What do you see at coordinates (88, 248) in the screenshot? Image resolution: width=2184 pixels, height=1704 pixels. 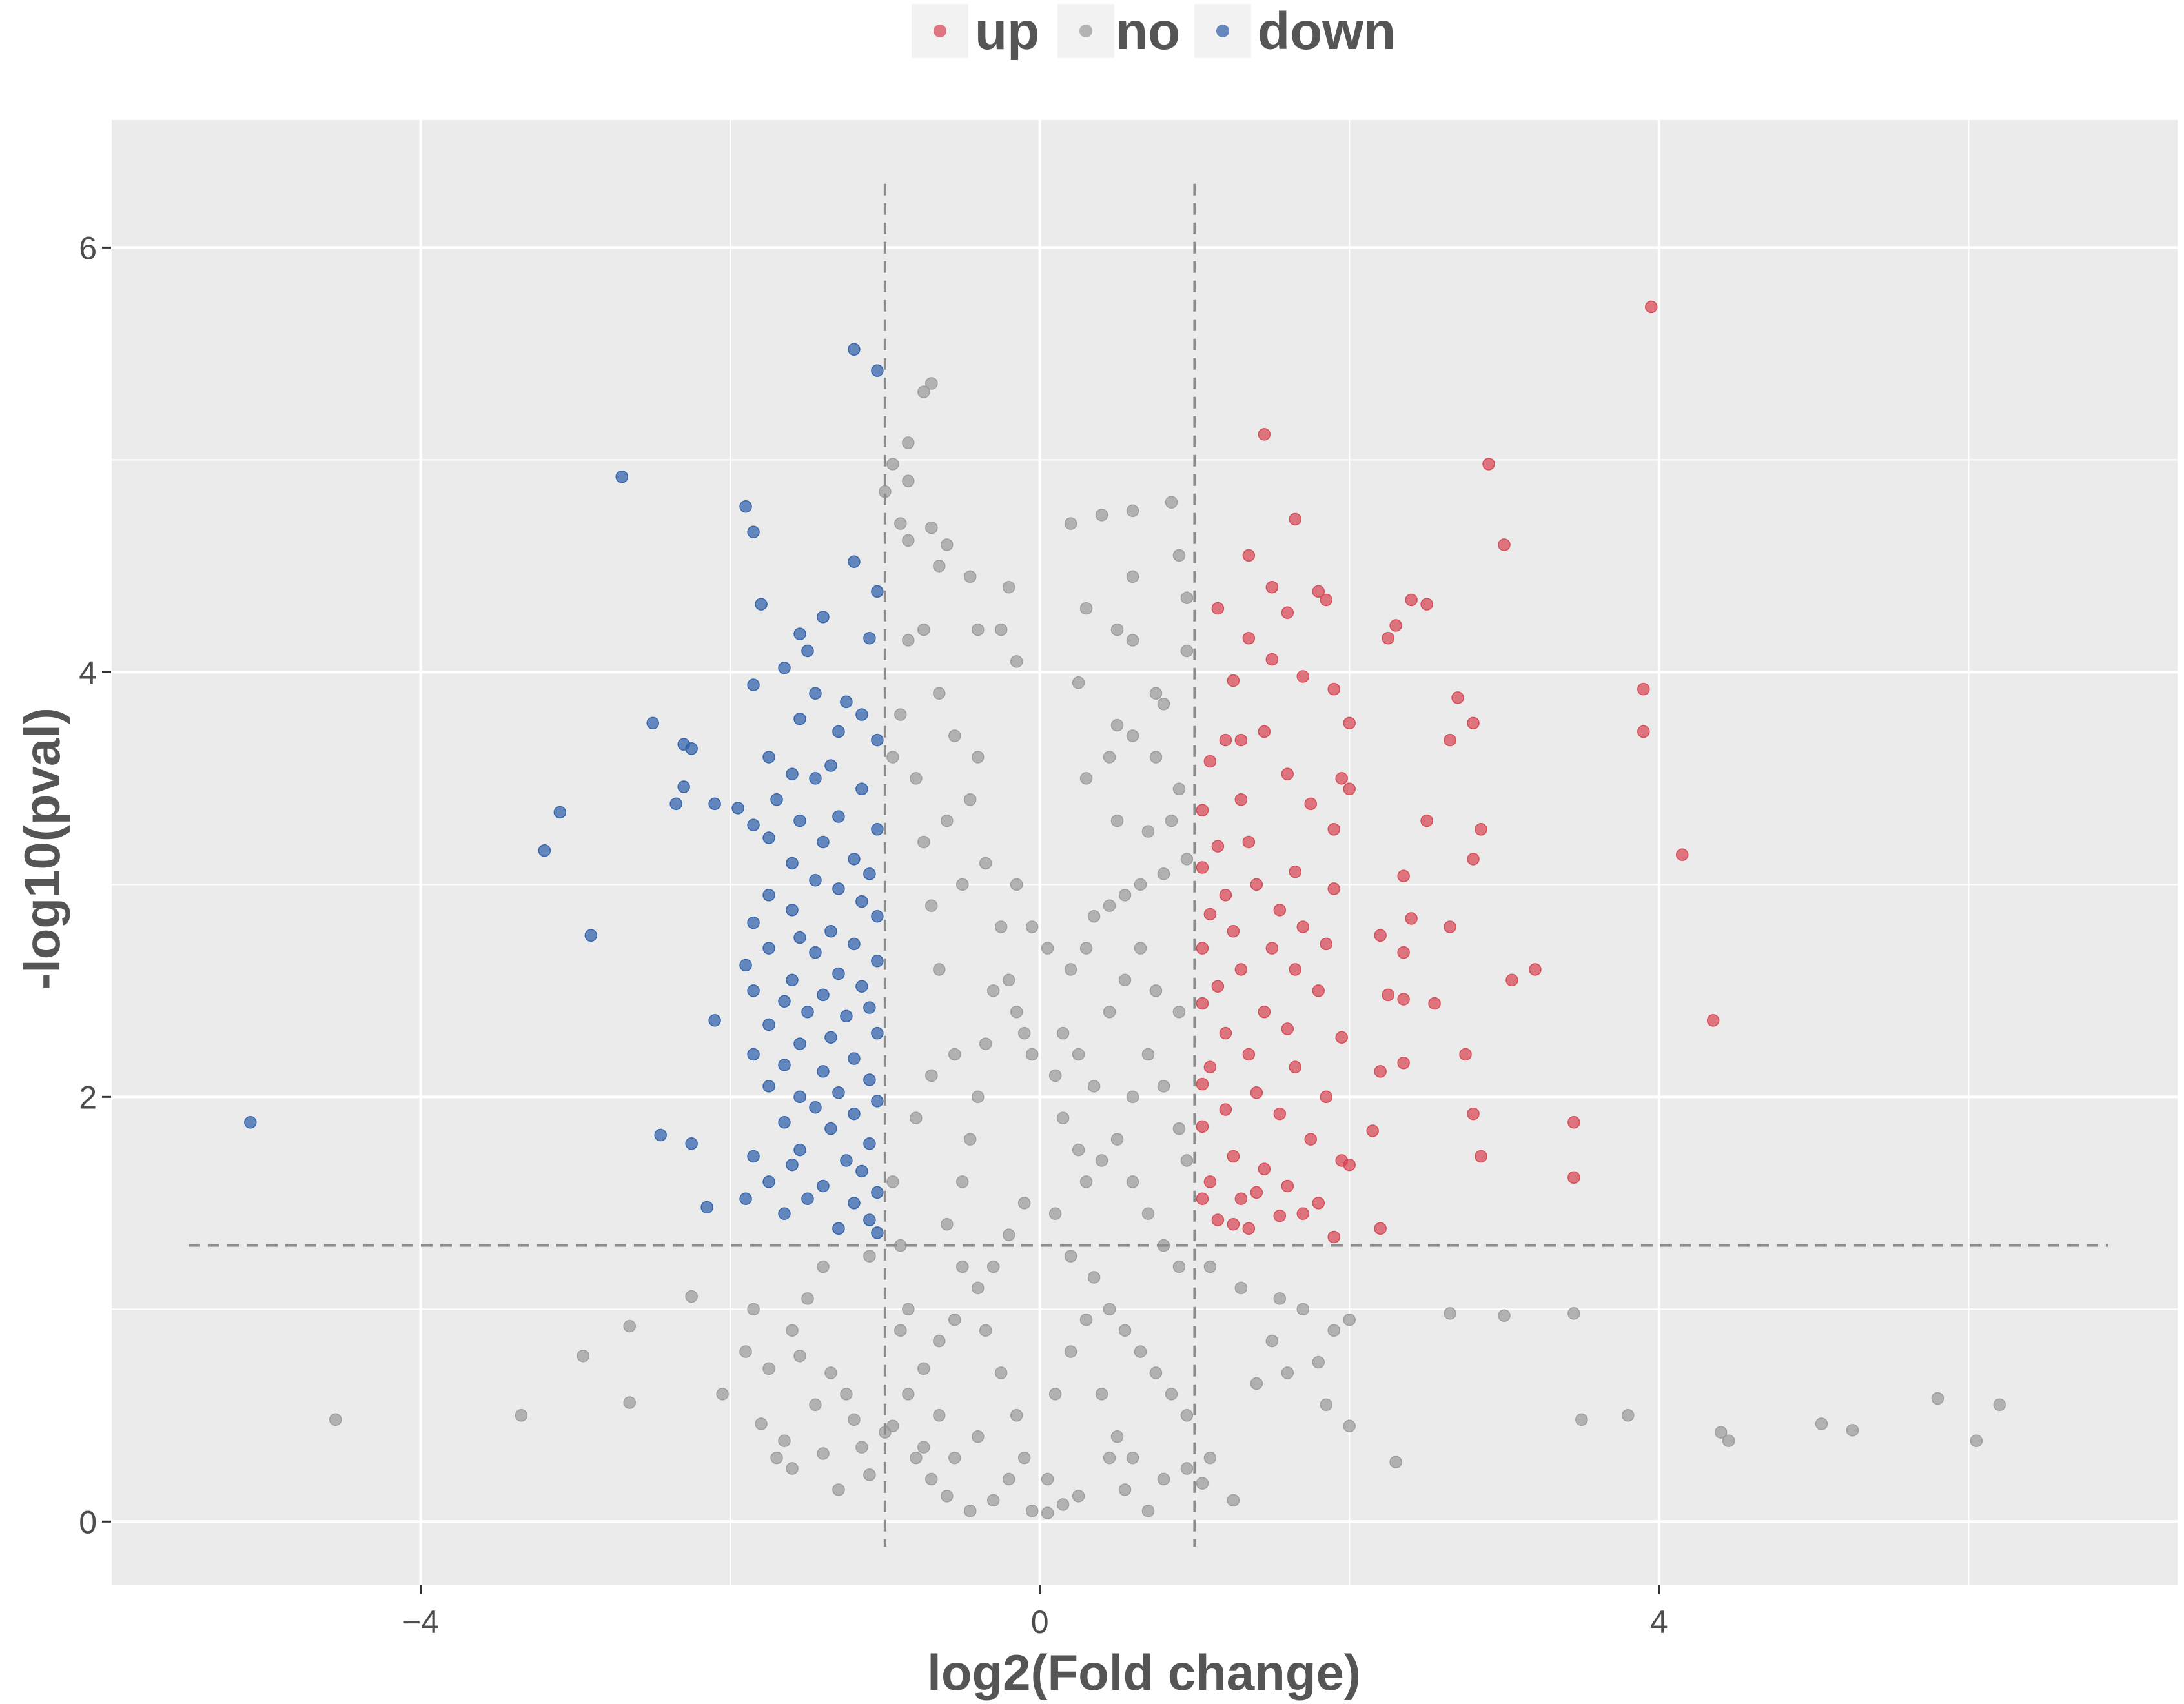 I see `y-tick-label: 6` at bounding box center [88, 248].